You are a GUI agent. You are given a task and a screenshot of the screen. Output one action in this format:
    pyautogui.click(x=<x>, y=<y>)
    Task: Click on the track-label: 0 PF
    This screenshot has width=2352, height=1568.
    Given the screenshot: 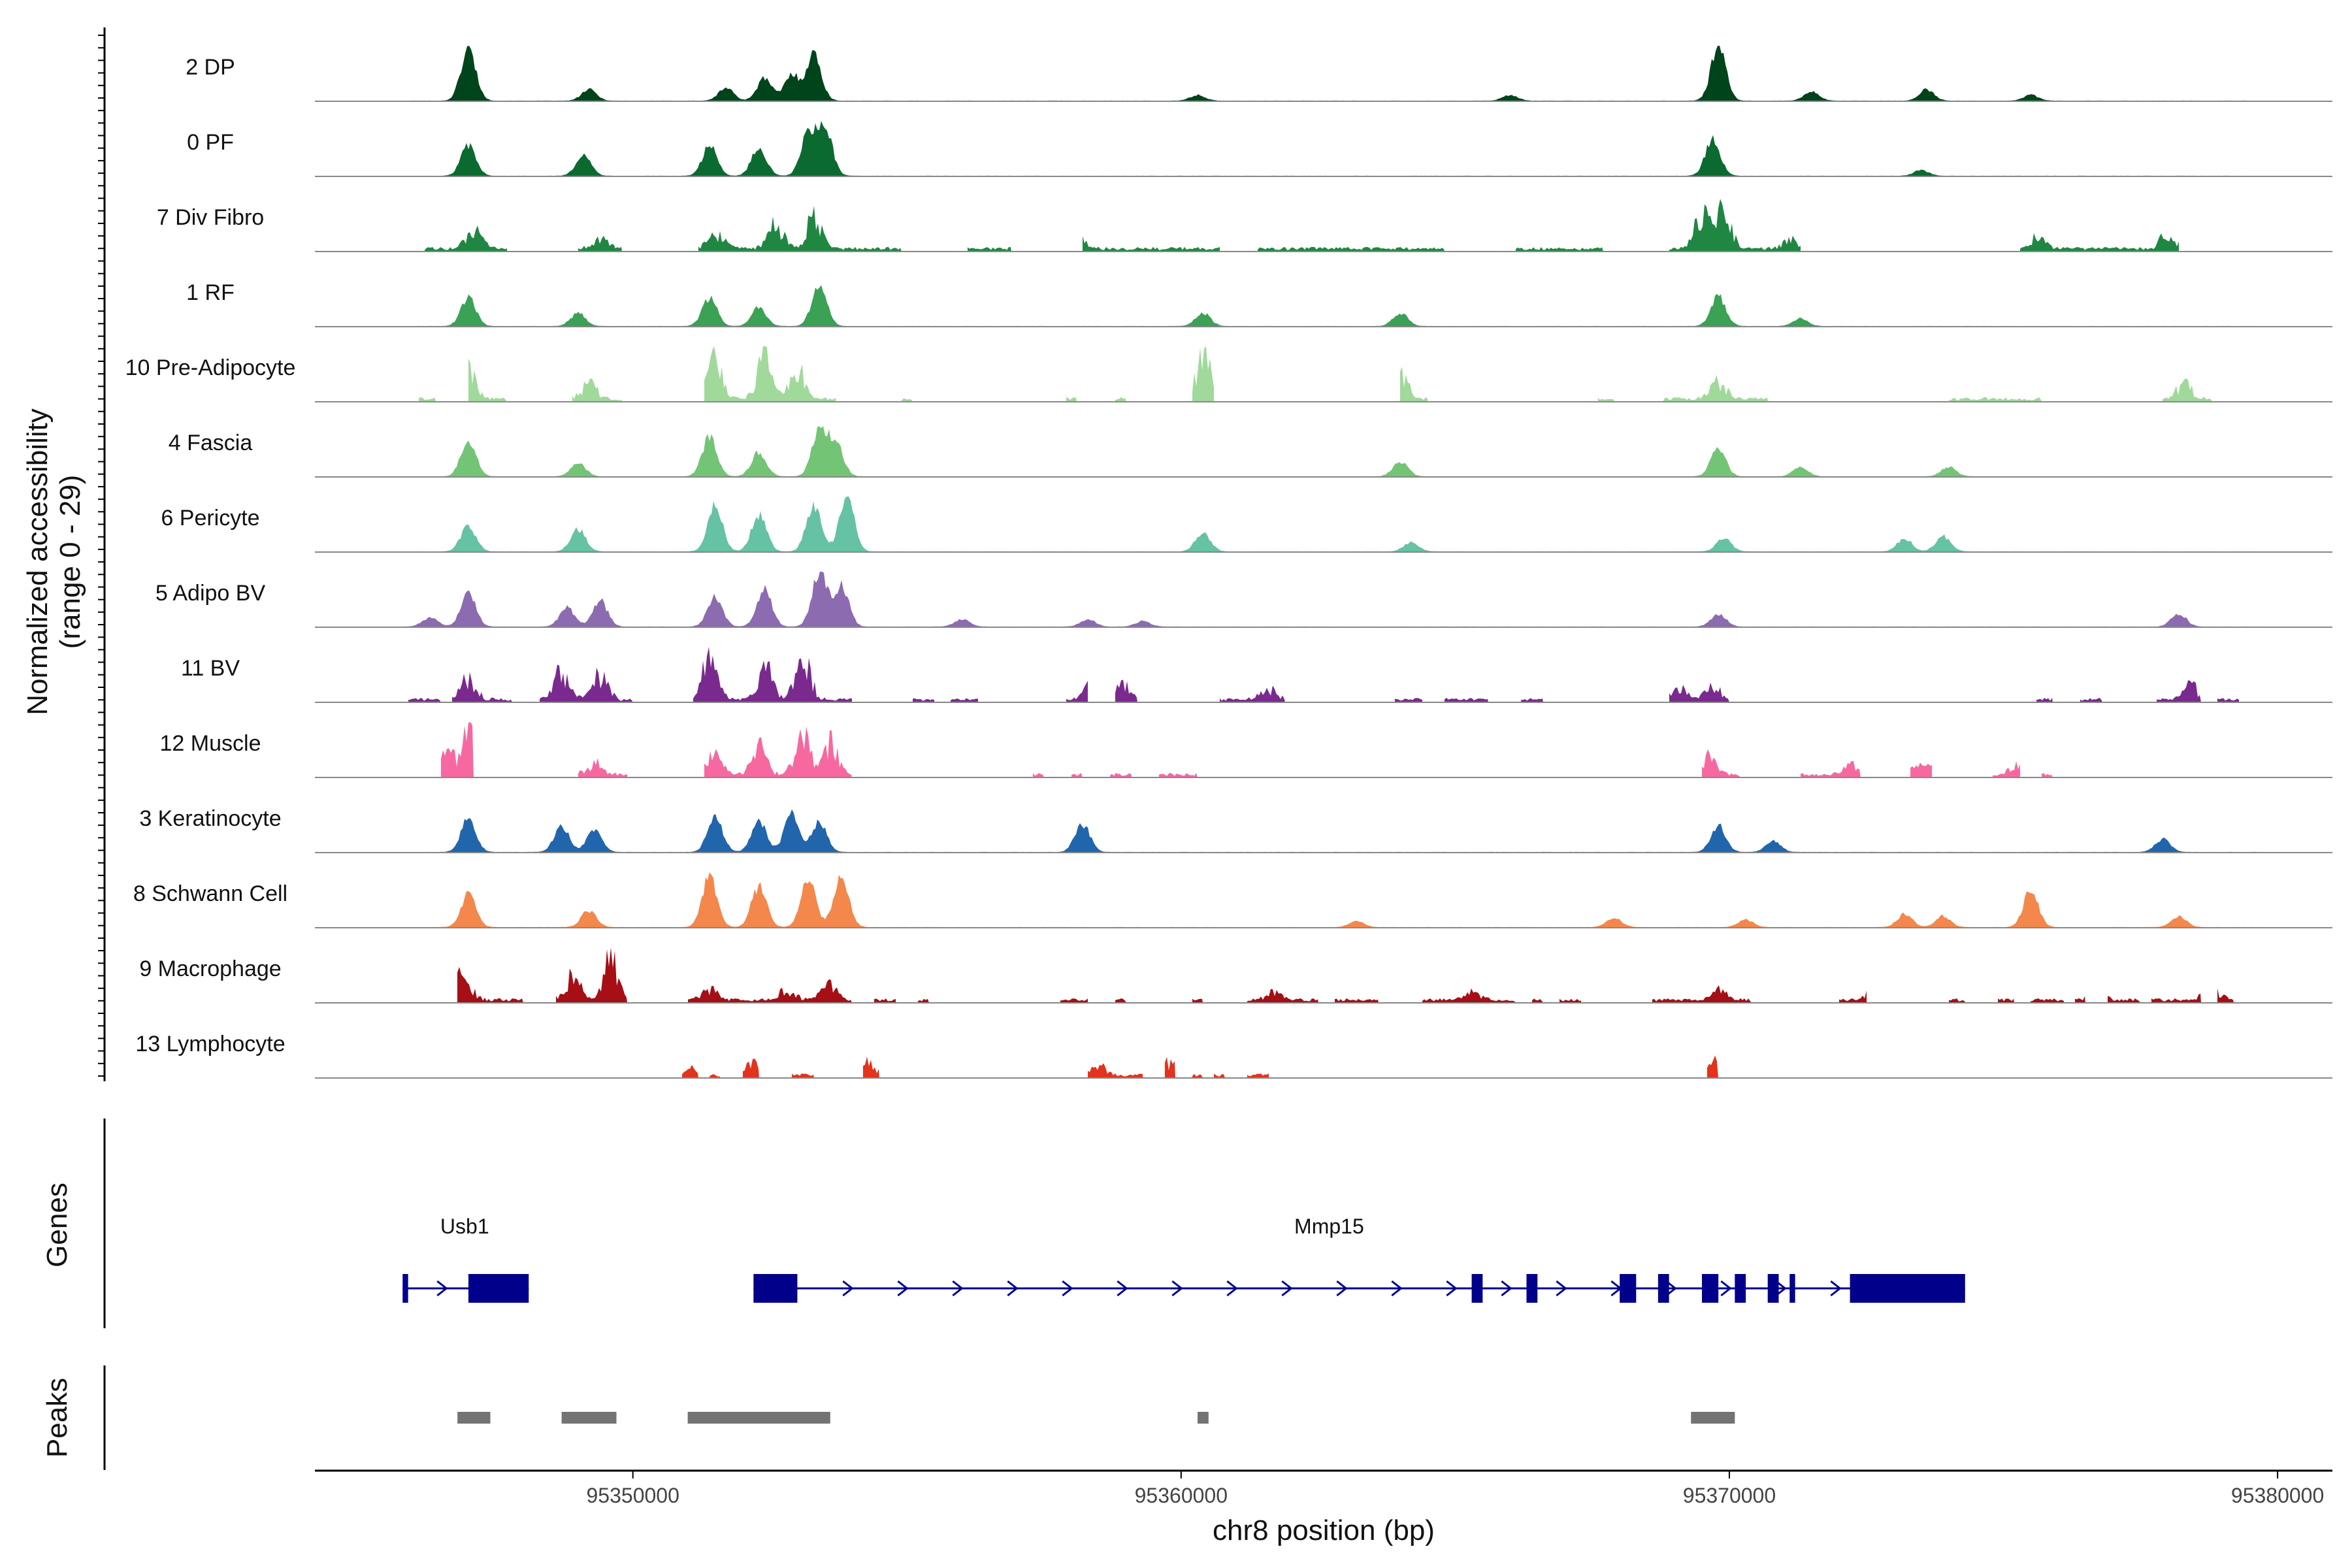 What is the action you would take?
    pyautogui.click(x=210, y=142)
    